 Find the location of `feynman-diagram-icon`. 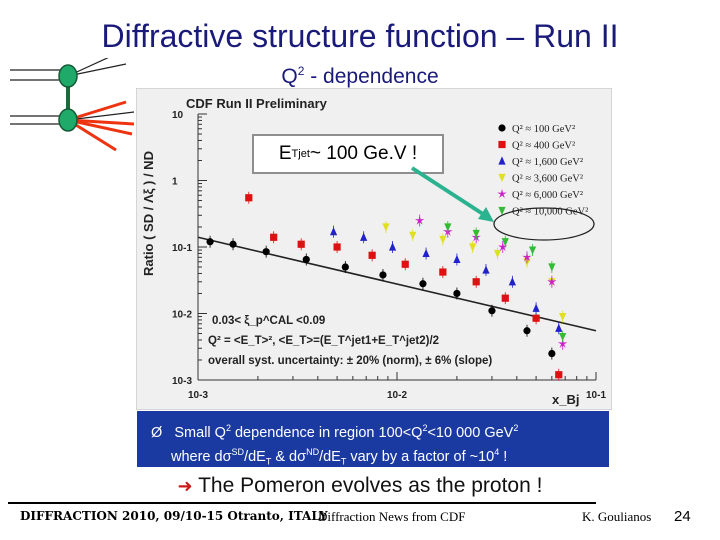

feynman-diagram-icon is located at coordinates (72, 105).